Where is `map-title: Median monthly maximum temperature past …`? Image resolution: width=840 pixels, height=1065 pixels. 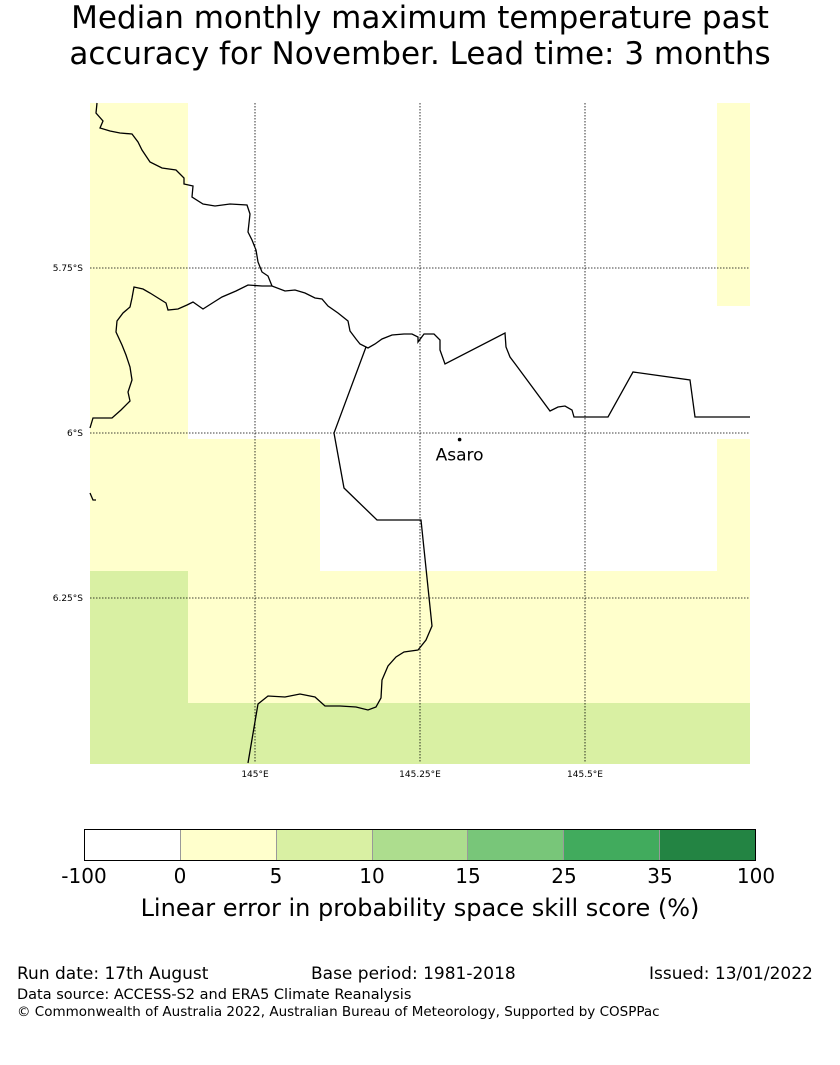
map-title: Median monthly maximum temperature past … is located at coordinates (420, 36).